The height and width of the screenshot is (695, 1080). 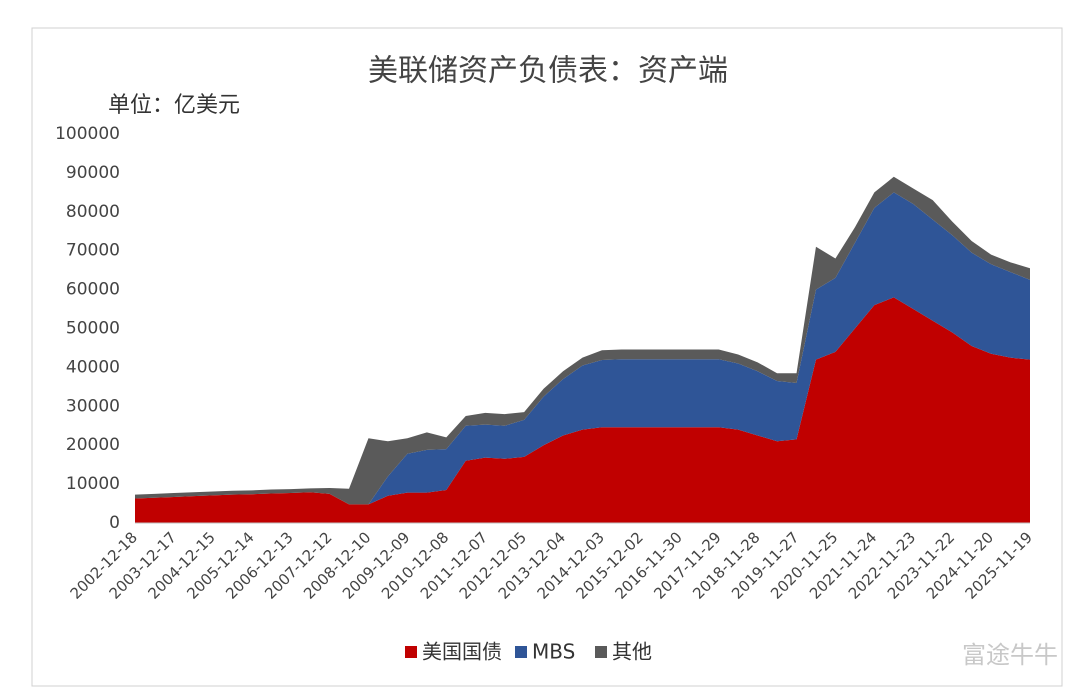 I want to click on y-tick-label: 20000, so click(x=93, y=445).